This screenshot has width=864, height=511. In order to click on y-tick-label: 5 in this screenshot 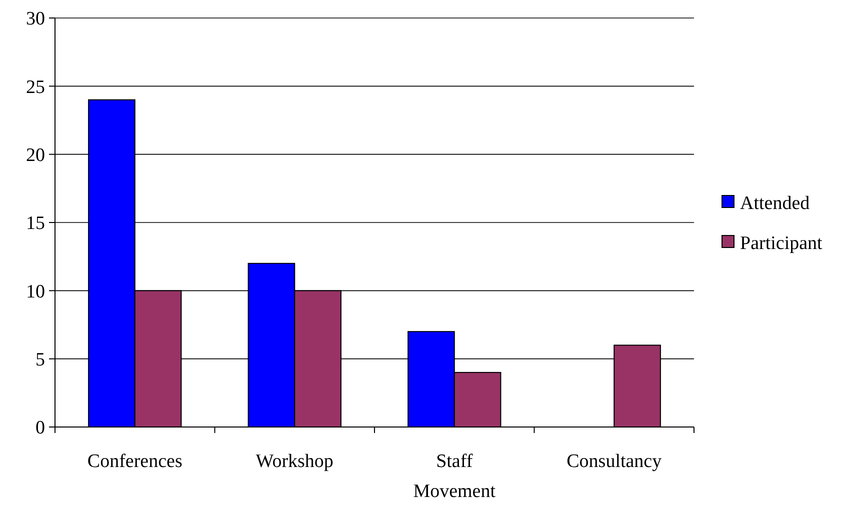, I will do `click(40, 359)`.